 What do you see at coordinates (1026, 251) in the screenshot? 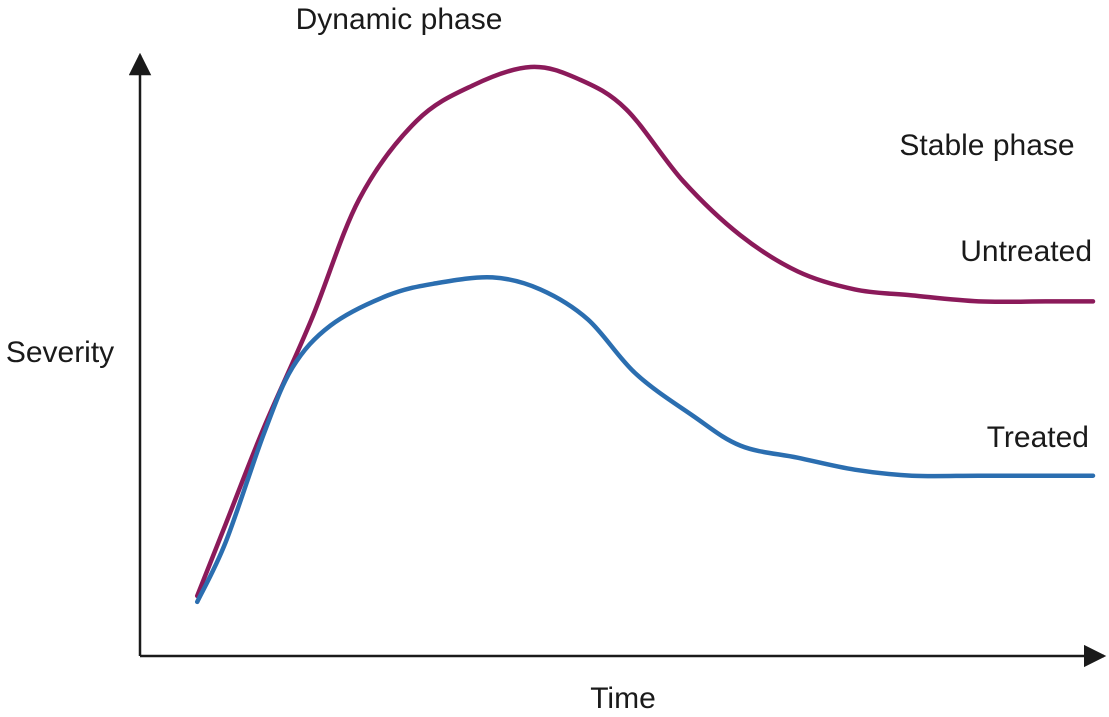
I see `series-label-untreated: Untreated` at bounding box center [1026, 251].